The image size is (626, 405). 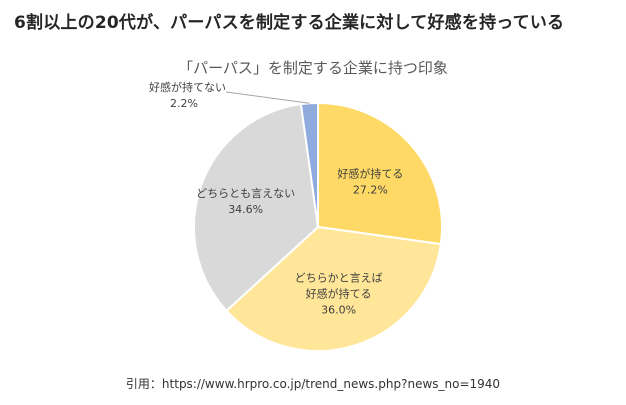 What do you see at coordinates (187, 95) in the screenshot?
I see `slice-label: 好感が持てない 2.2%` at bounding box center [187, 95].